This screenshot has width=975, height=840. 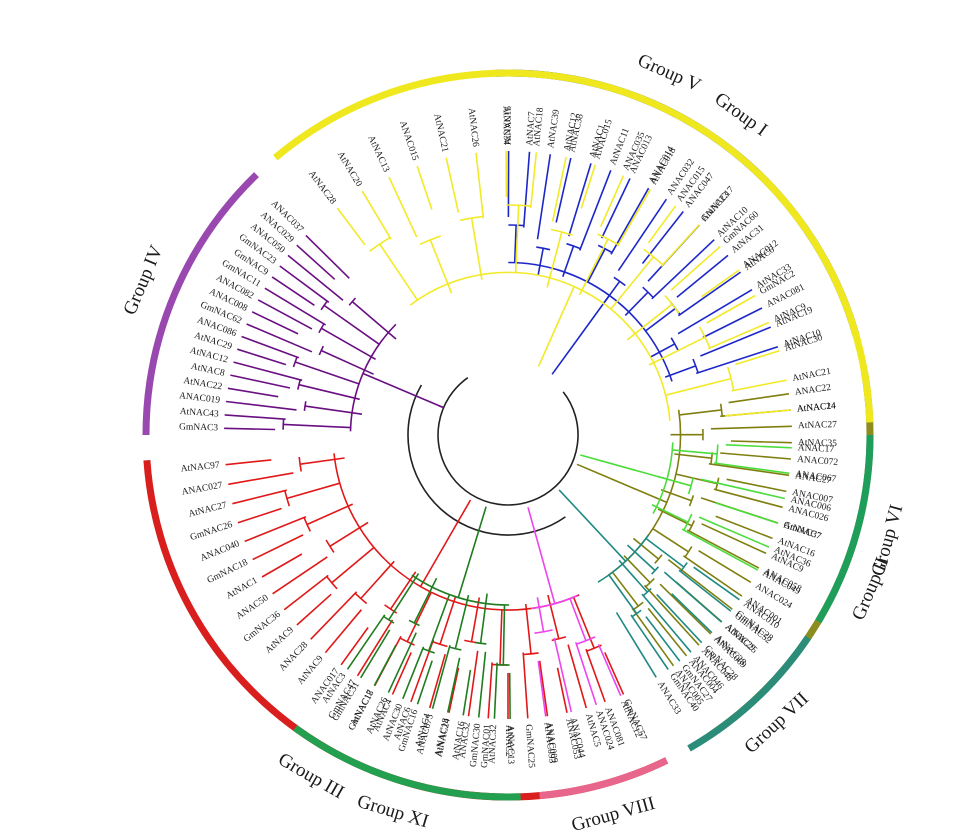 What do you see at coordinates (202, 489) in the screenshot?
I see `leaf-label: ANAC027` at bounding box center [202, 489].